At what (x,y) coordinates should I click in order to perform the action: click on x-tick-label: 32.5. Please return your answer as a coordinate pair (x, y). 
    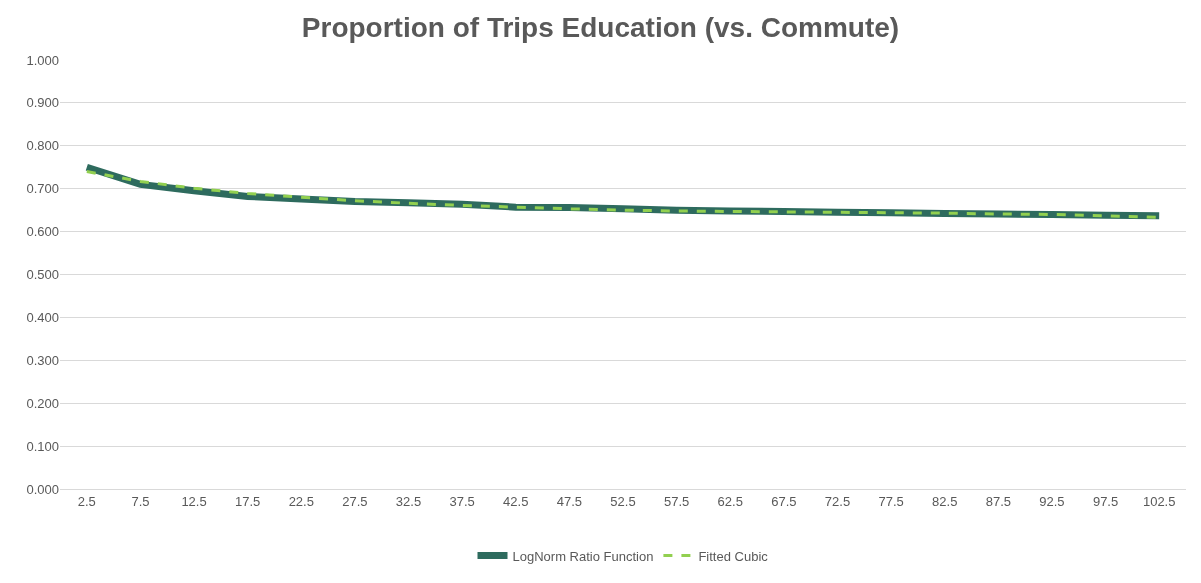
    Looking at the image, I should click on (408, 501).